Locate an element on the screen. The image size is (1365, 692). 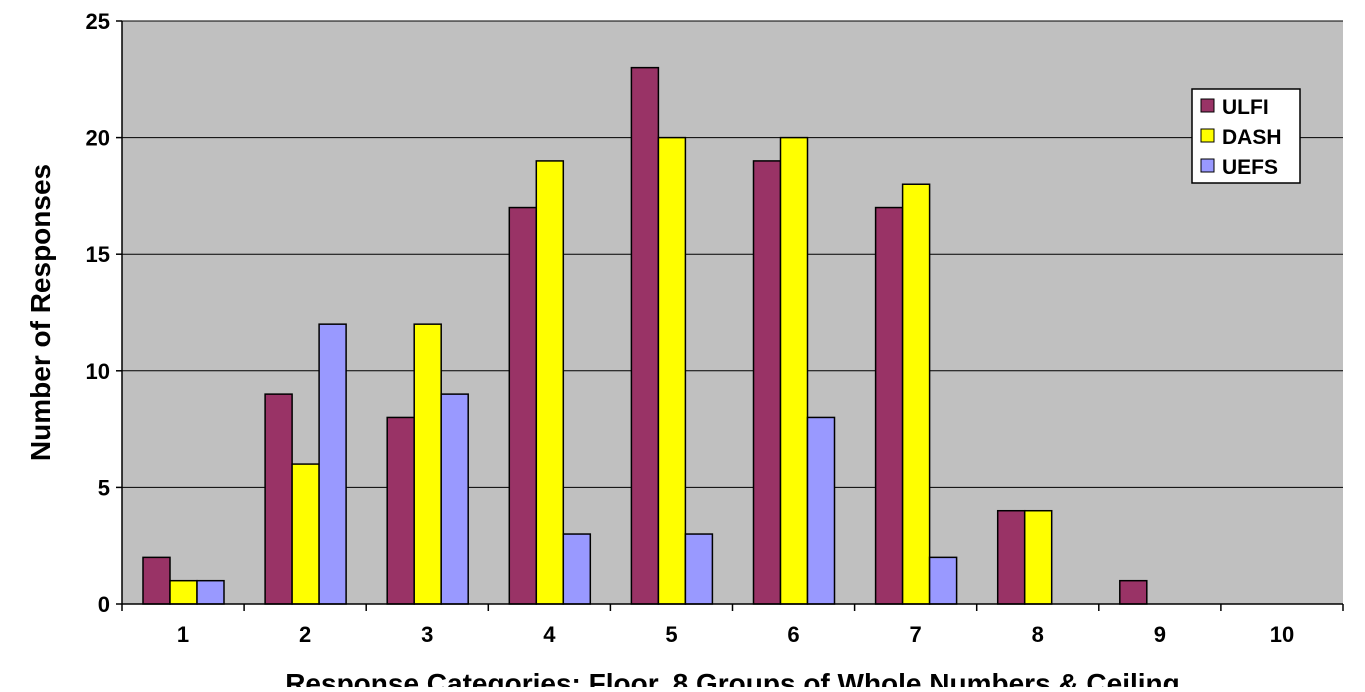
x-tick-label: 8 is located at coordinates (1038, 634).